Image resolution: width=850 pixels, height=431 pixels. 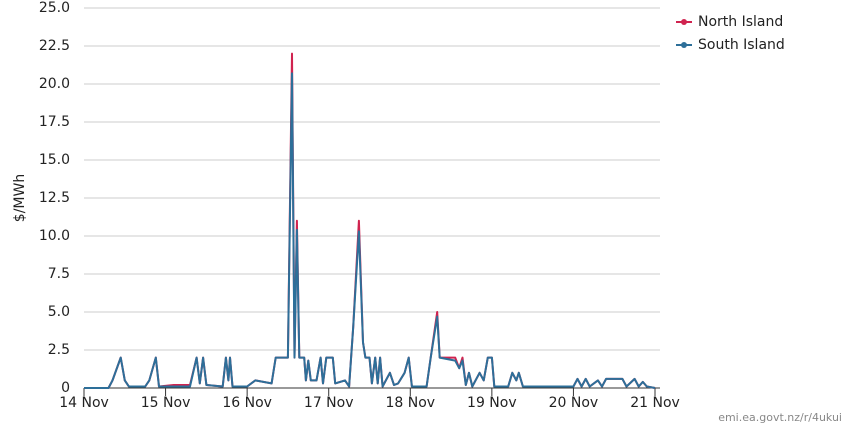 I want to click on y-tick-label: 10.0, so click(x=54, y=236).